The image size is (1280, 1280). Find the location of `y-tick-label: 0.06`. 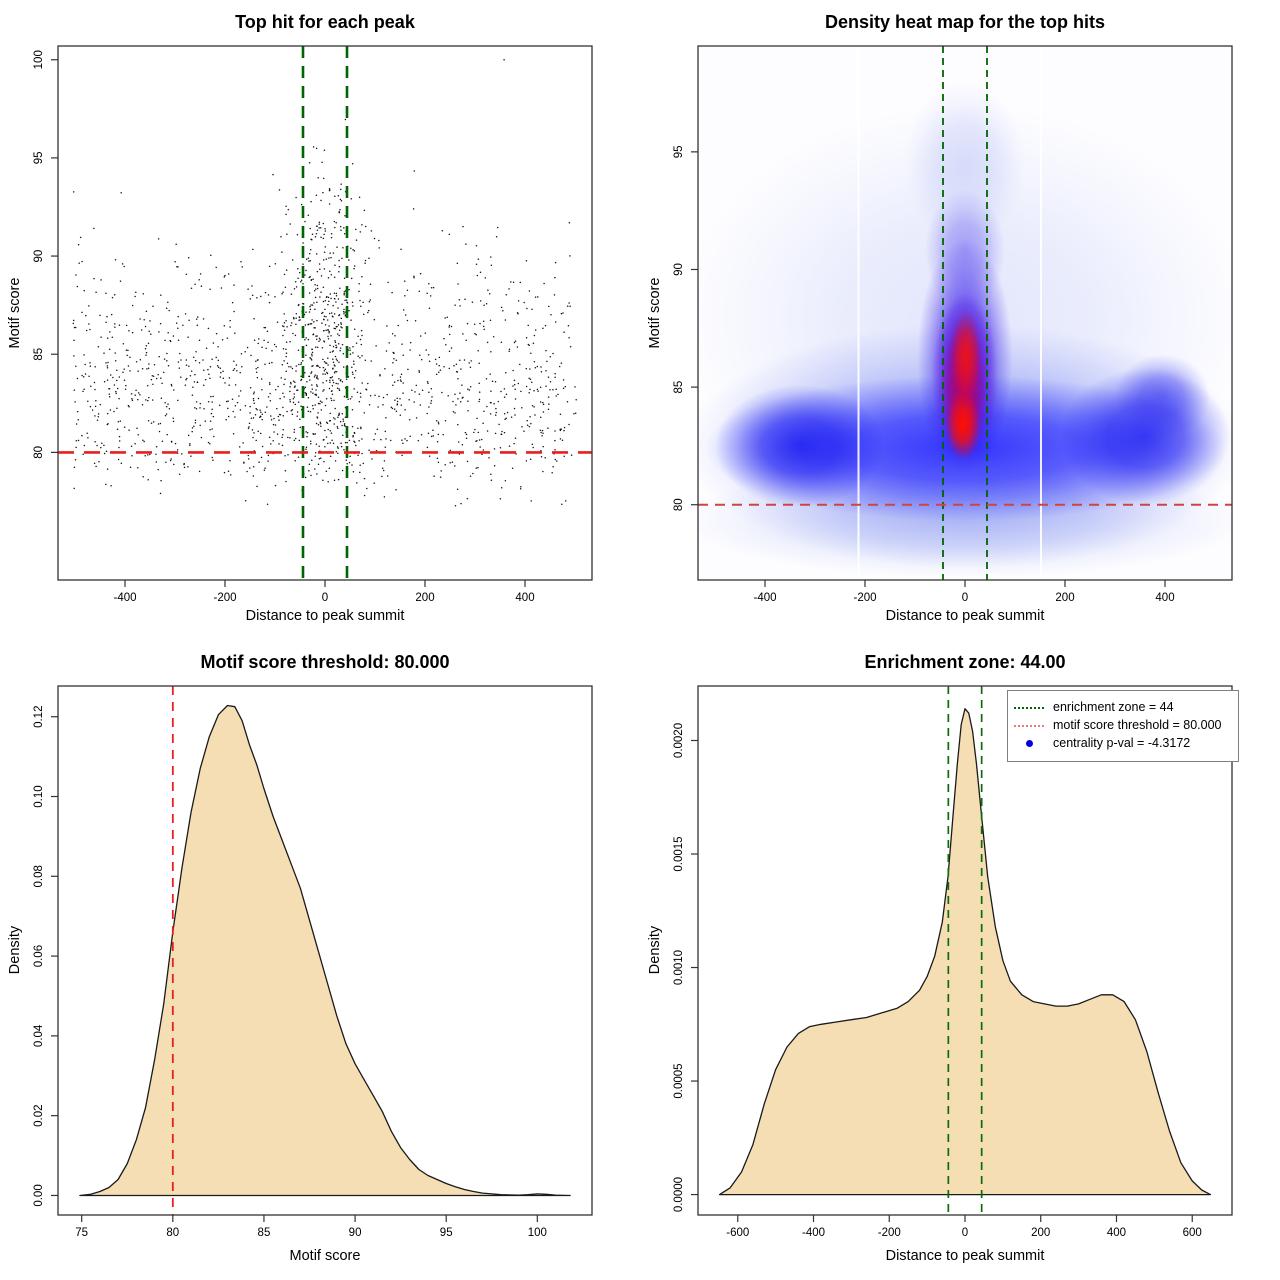

y-tick-label: 0.06 is located at coordinates (39, 956).